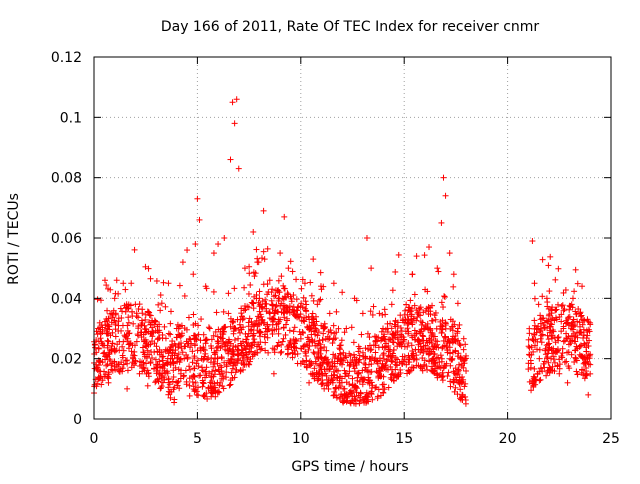 Image resolution: width=640 pixels, height=484 pixels. What do you see at coordinates (77, 420) in the screenshot?
I see `y-tick-label: 0` at bounding box center [77, 420].